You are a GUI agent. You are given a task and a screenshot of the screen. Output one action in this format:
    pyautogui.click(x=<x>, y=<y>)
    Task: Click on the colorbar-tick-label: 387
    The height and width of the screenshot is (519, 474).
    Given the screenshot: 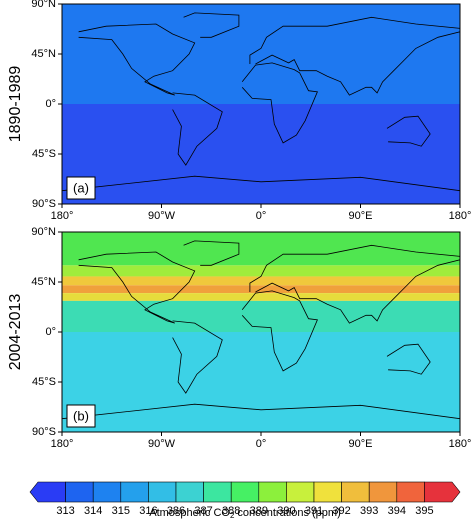 What is the action you would take?
    pyautogui.click(x=203, y=511)
    